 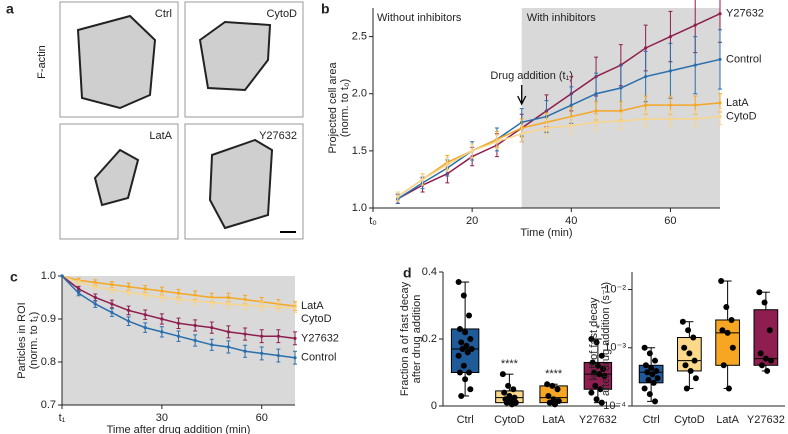 What do you see at coordinates (281, 14) in the screenshot?
I see `image-label: CytoD` at bounding box center [281, 14].